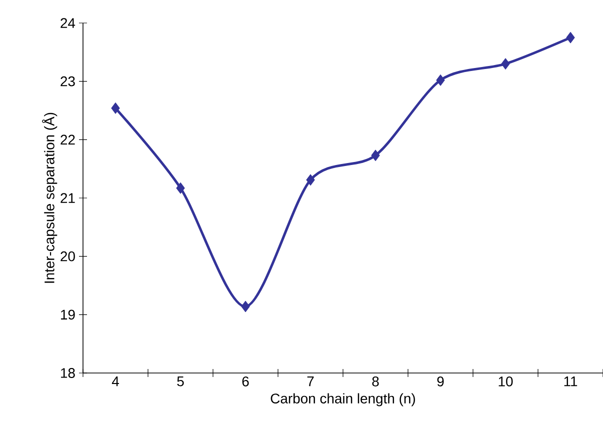  What do you see at coordinates (180, 381) in the screenshot?
I see `x-tick-label: 5` at bounding box center [180, 381].